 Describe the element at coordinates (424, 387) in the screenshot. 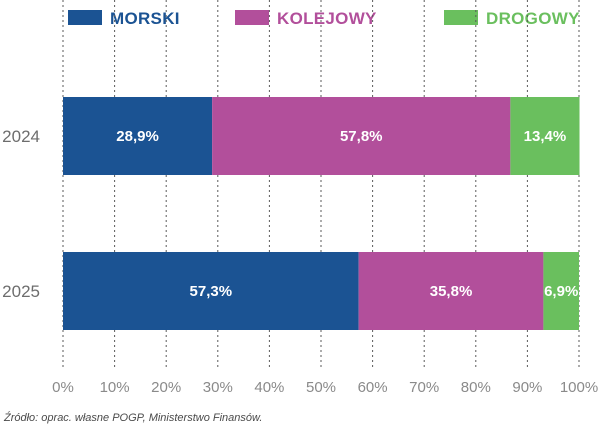

I see `x-tick-label: 70%` at that location.